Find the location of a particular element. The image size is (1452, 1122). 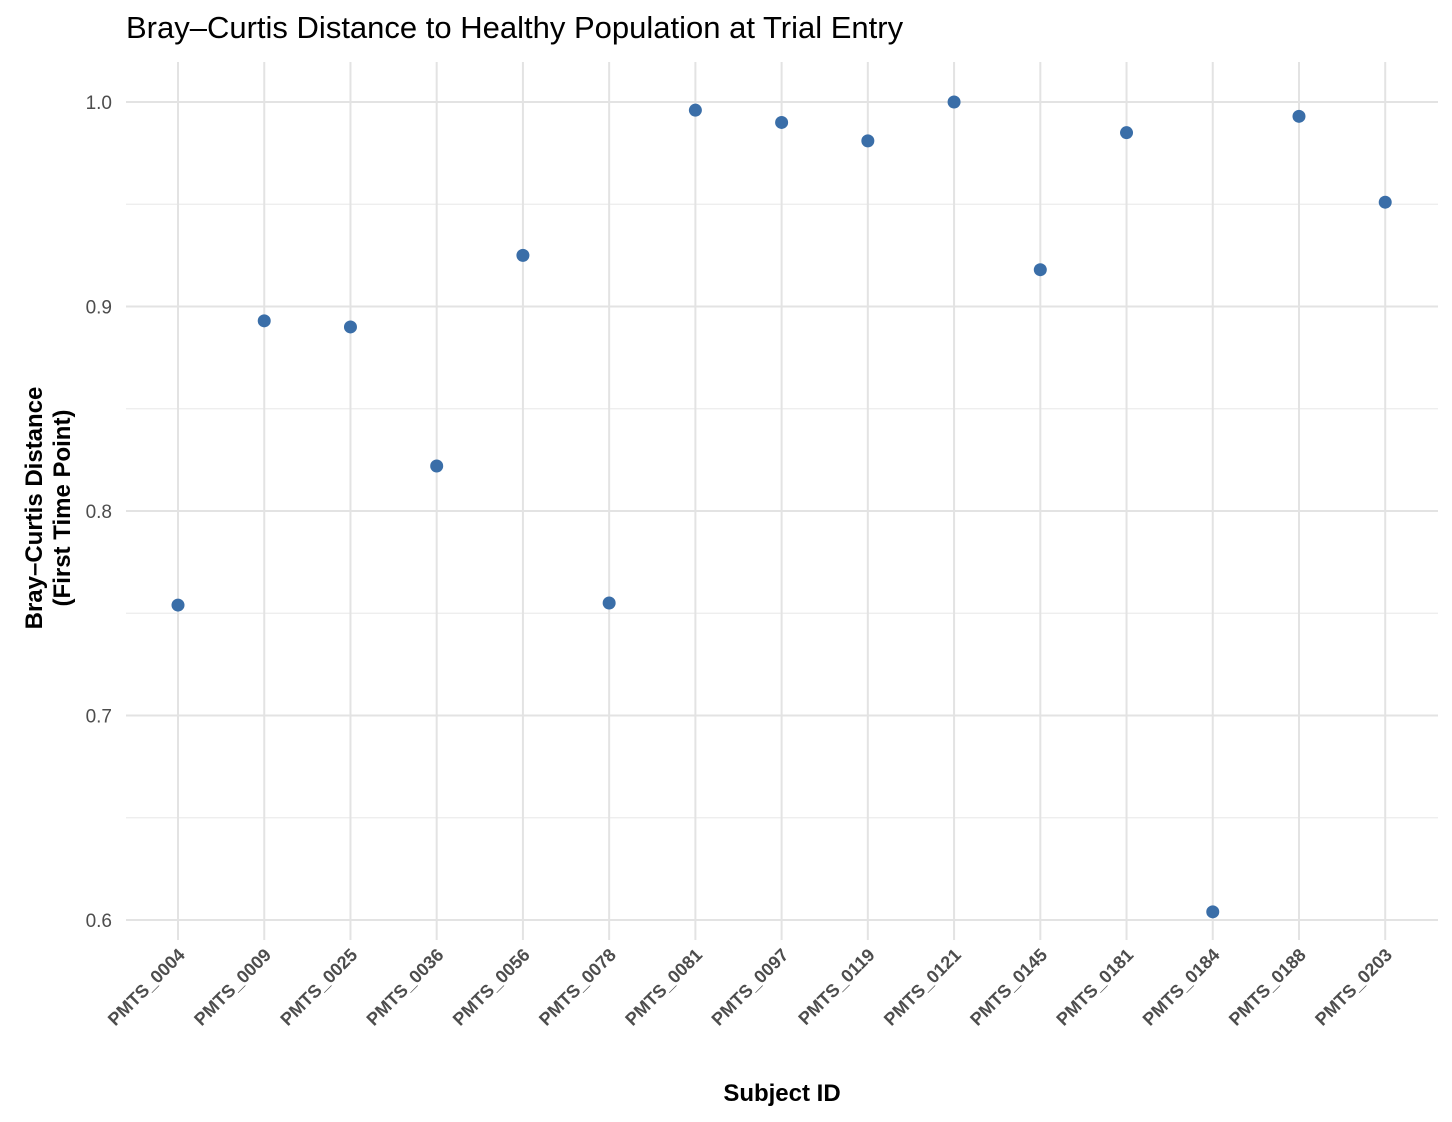

y-axis-title: Bray–Curtis Distance (First Time Point) is located at coordinates (48, 508).